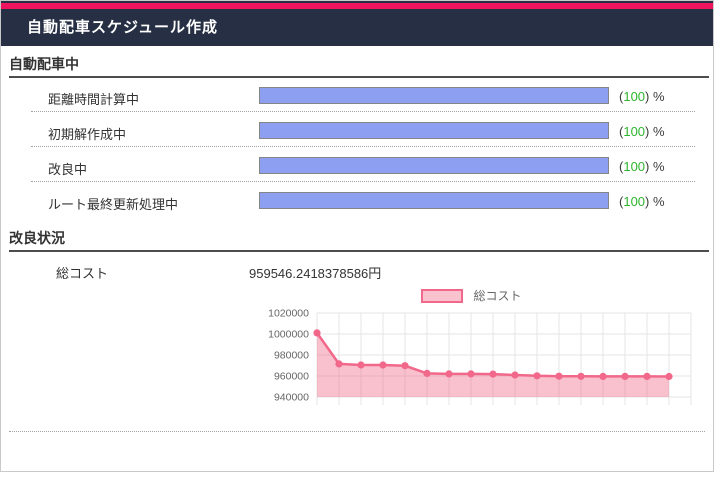  I want to click on section-title-dispatch: 自動配車中, so click(44, 64).